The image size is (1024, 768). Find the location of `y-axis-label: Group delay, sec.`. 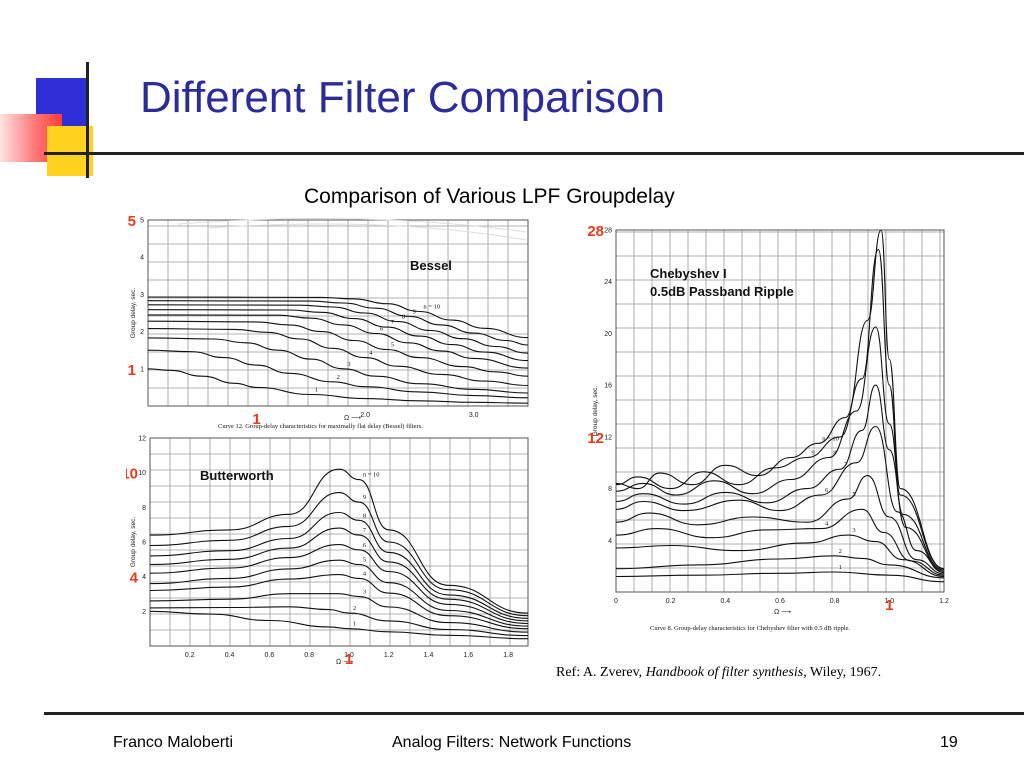

y-axis-label: Group delay, sec. is located at coordinates (133, 313).